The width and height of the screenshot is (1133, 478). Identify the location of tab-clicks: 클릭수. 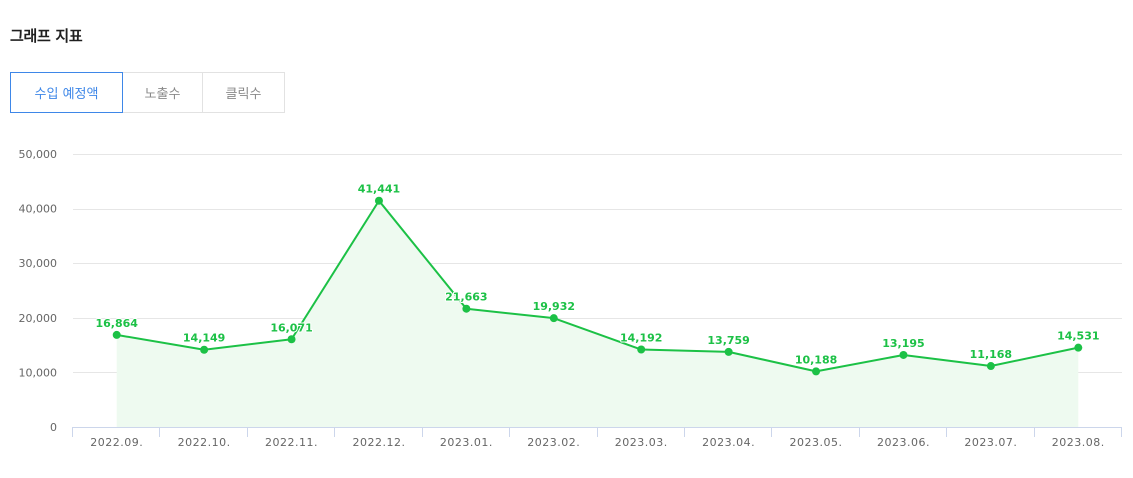
(243, 92).